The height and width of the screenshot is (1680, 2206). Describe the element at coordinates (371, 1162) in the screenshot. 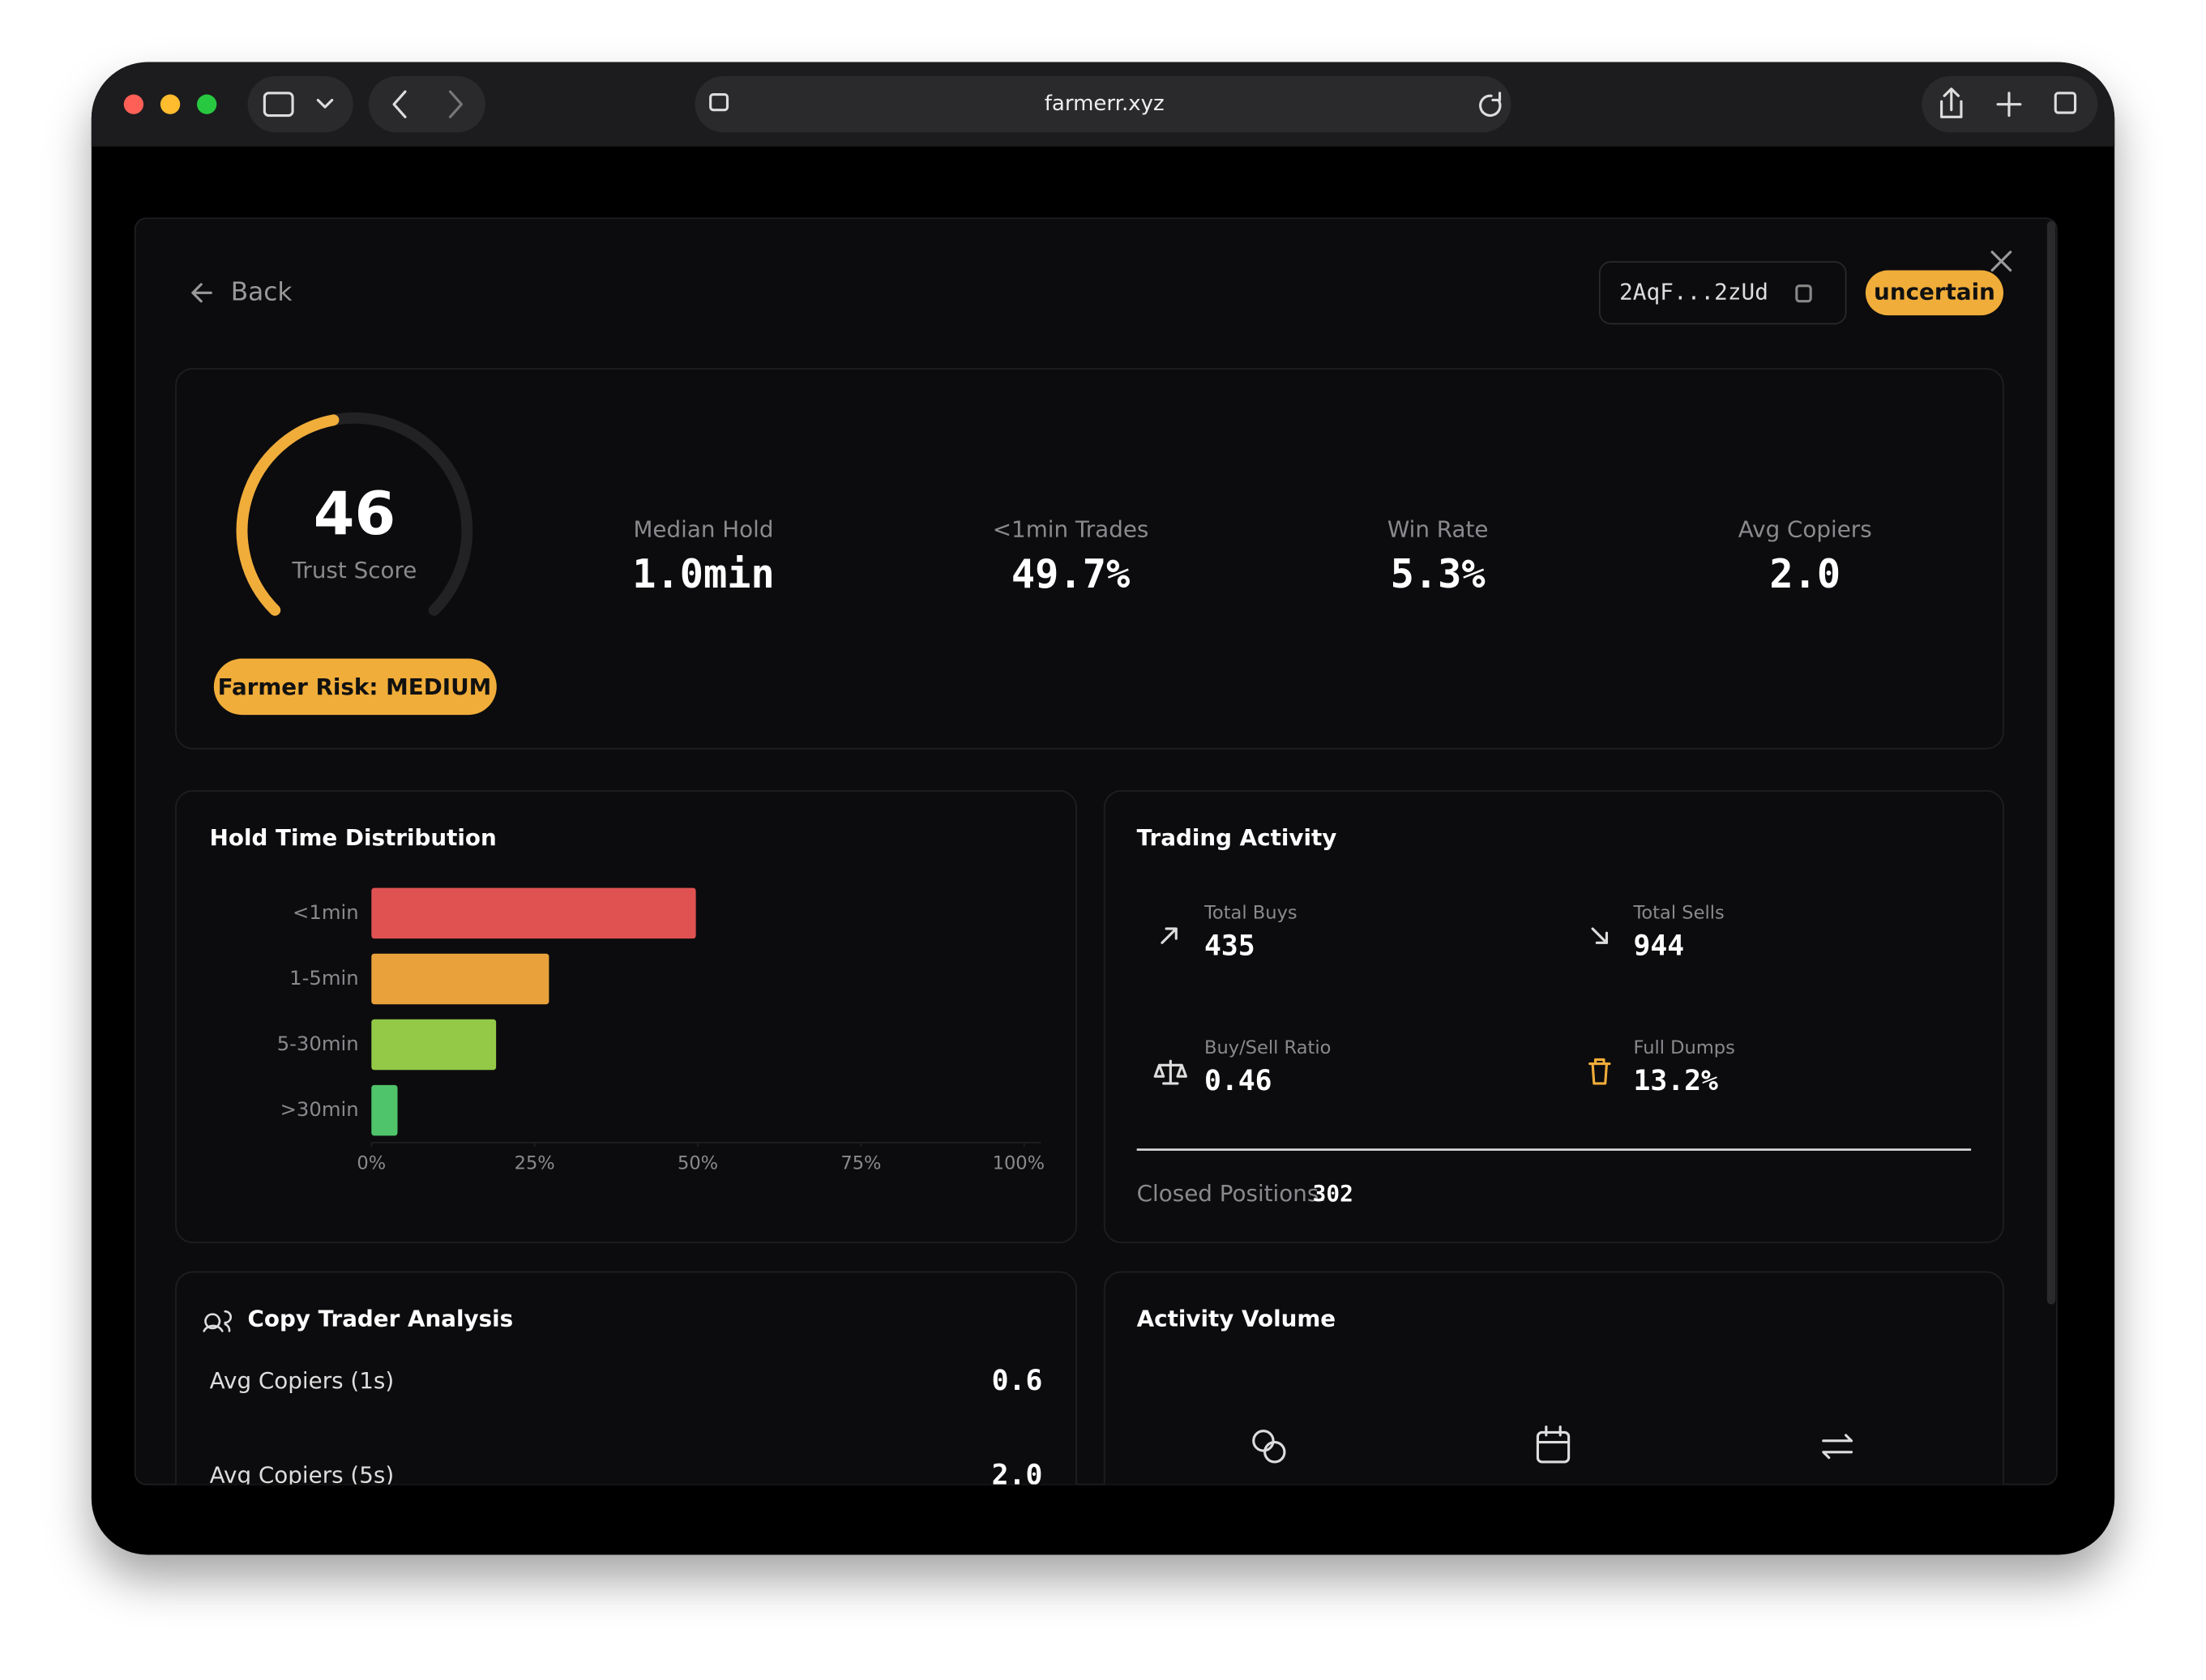

I see `x-tick-label: 0%` at that location.